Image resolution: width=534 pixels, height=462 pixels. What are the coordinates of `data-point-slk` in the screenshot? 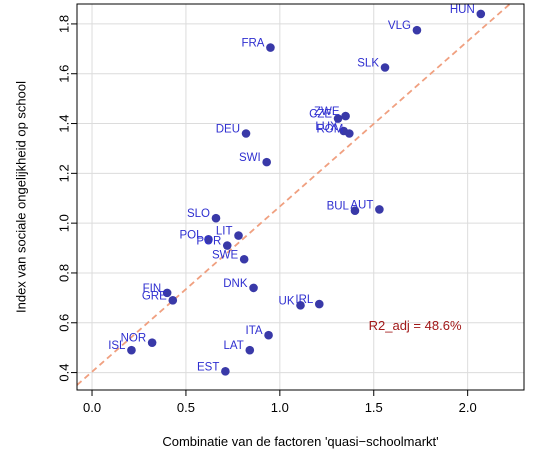 It's located at (385, 67).